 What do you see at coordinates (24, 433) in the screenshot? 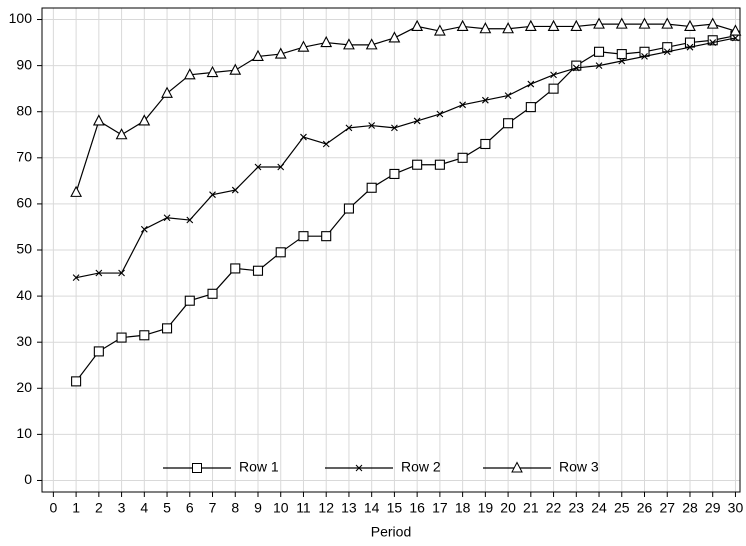
I see `y-tick-label: 10` at bounding box center [24, 433].